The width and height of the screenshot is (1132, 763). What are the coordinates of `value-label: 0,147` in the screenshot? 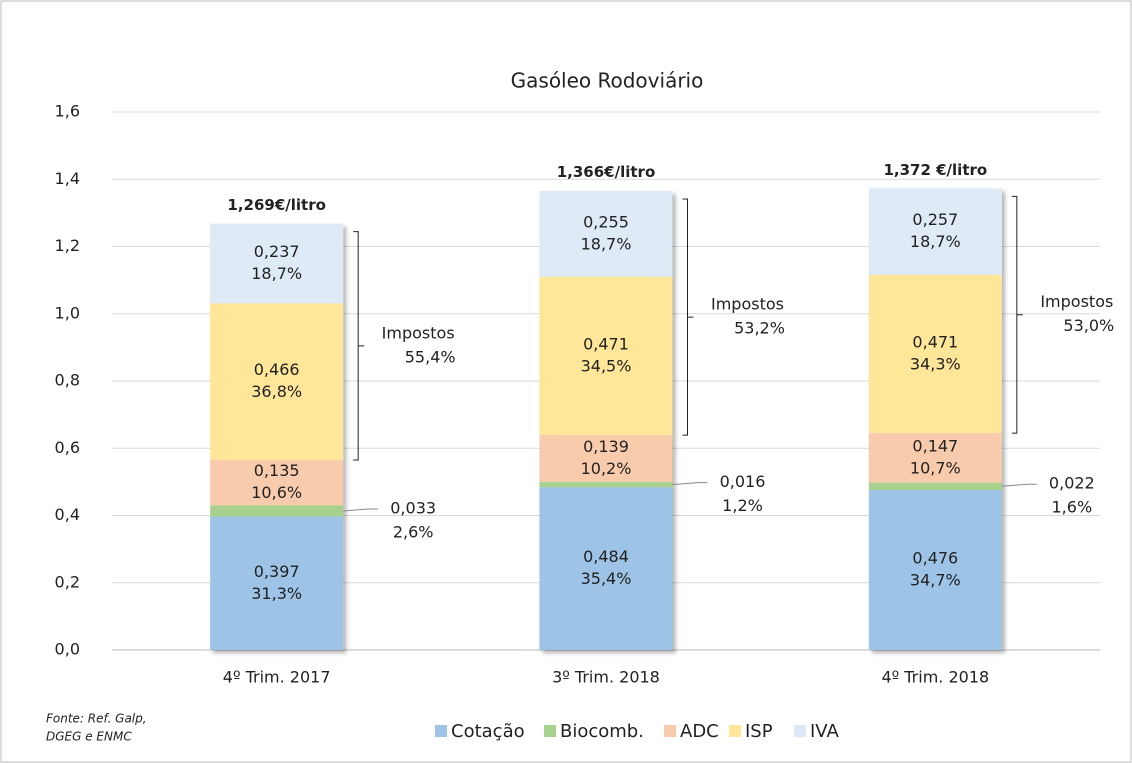 It's located at (935, 445).